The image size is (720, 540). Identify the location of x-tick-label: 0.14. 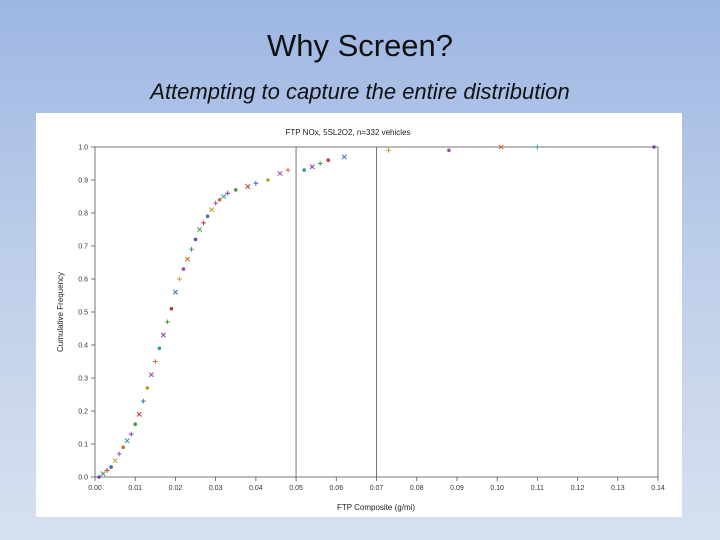
(658, 488).